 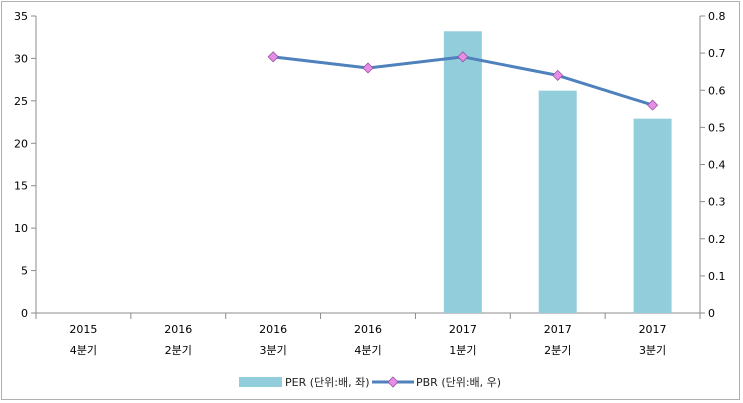 I want to click on legend-per-label: PER (단위:배, 좌), so click(x=327, y=382).